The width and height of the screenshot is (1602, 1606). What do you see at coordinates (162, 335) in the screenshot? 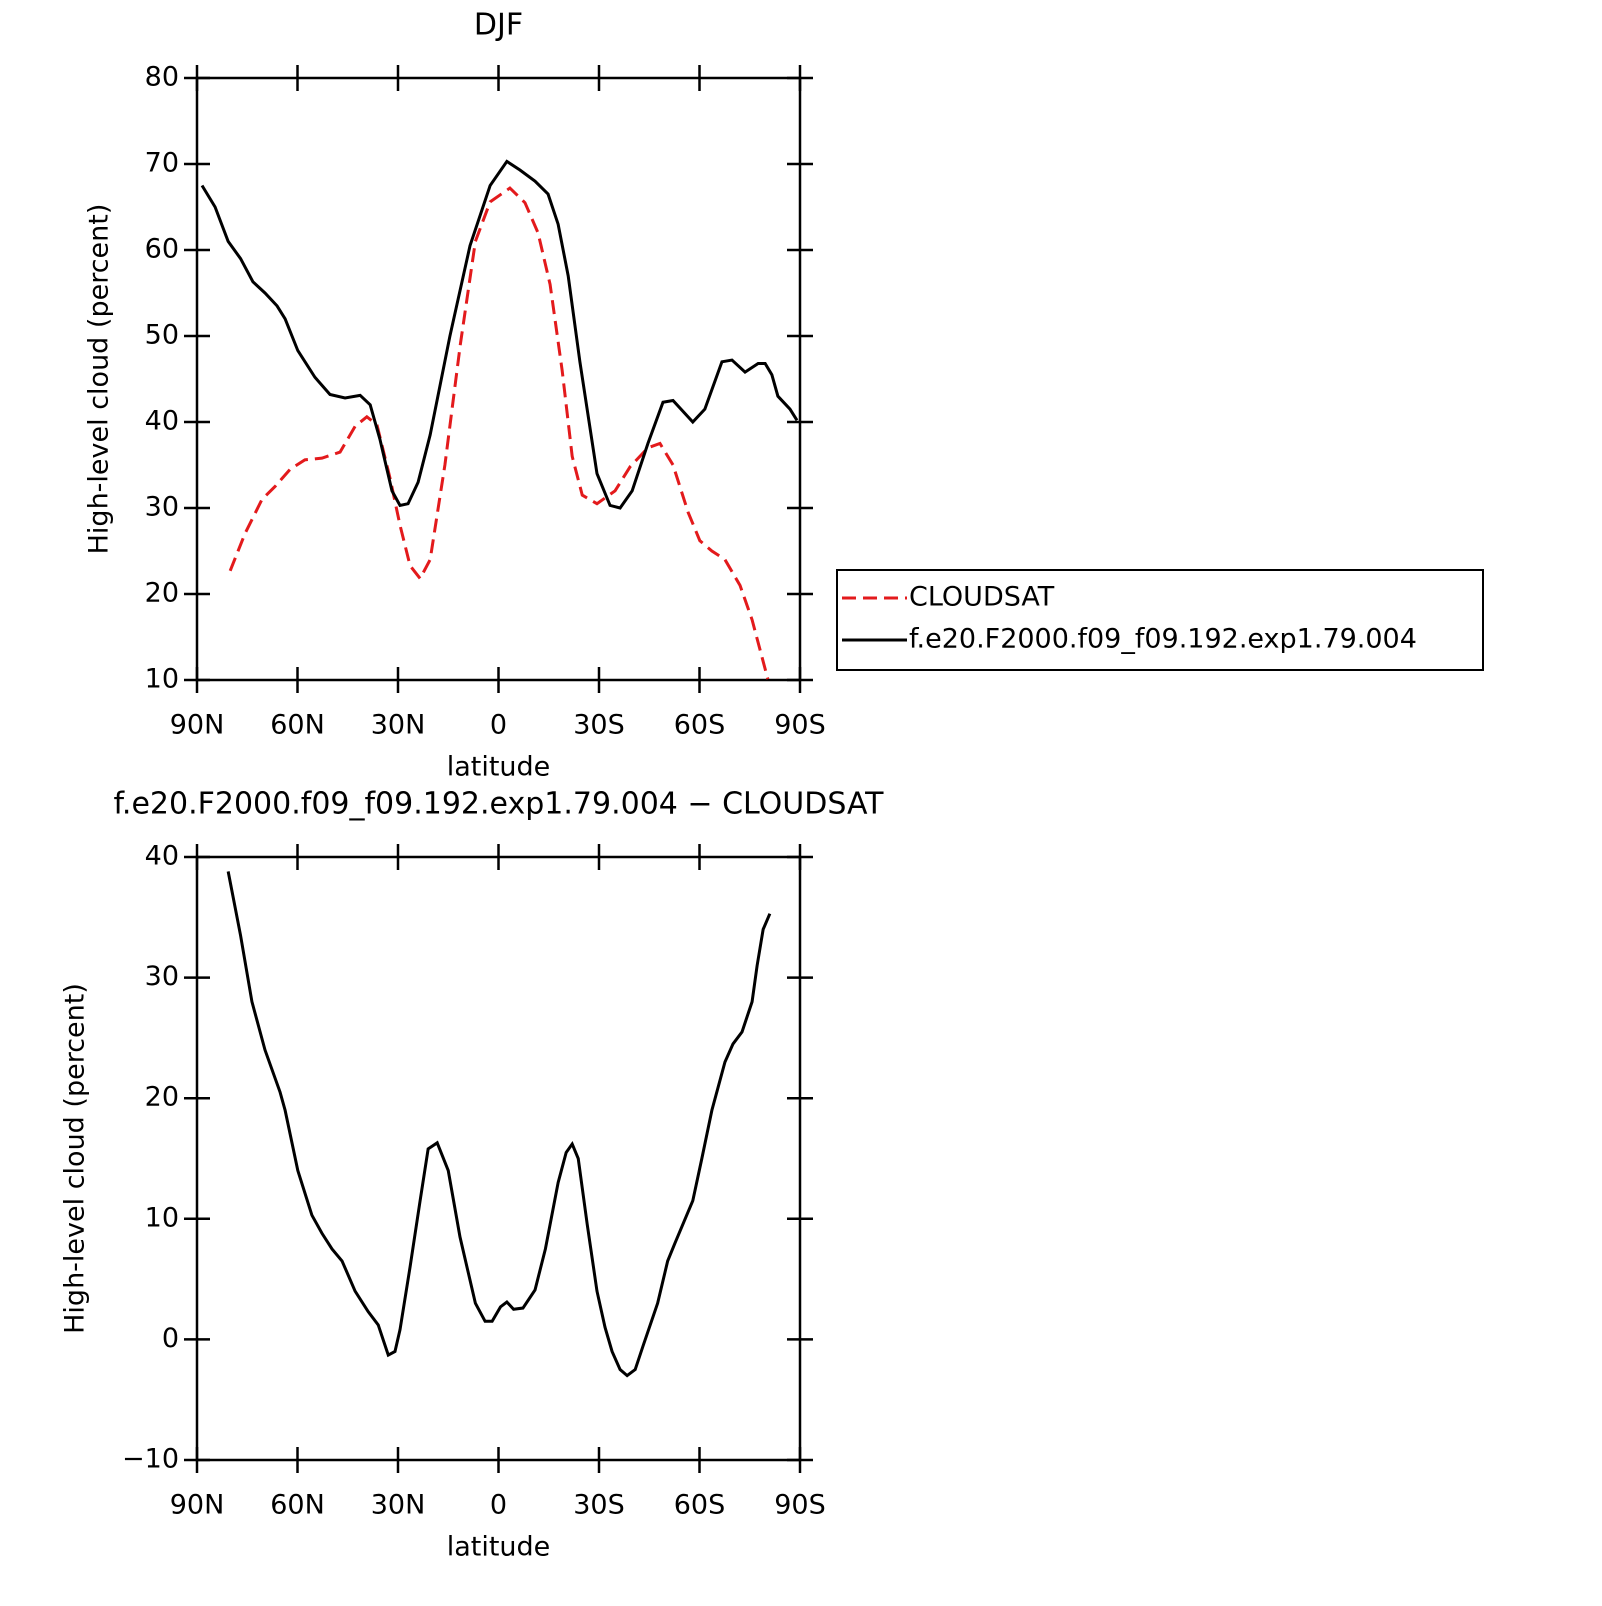
I see `y-tick-label: 50` at bounding box center [162, 335].